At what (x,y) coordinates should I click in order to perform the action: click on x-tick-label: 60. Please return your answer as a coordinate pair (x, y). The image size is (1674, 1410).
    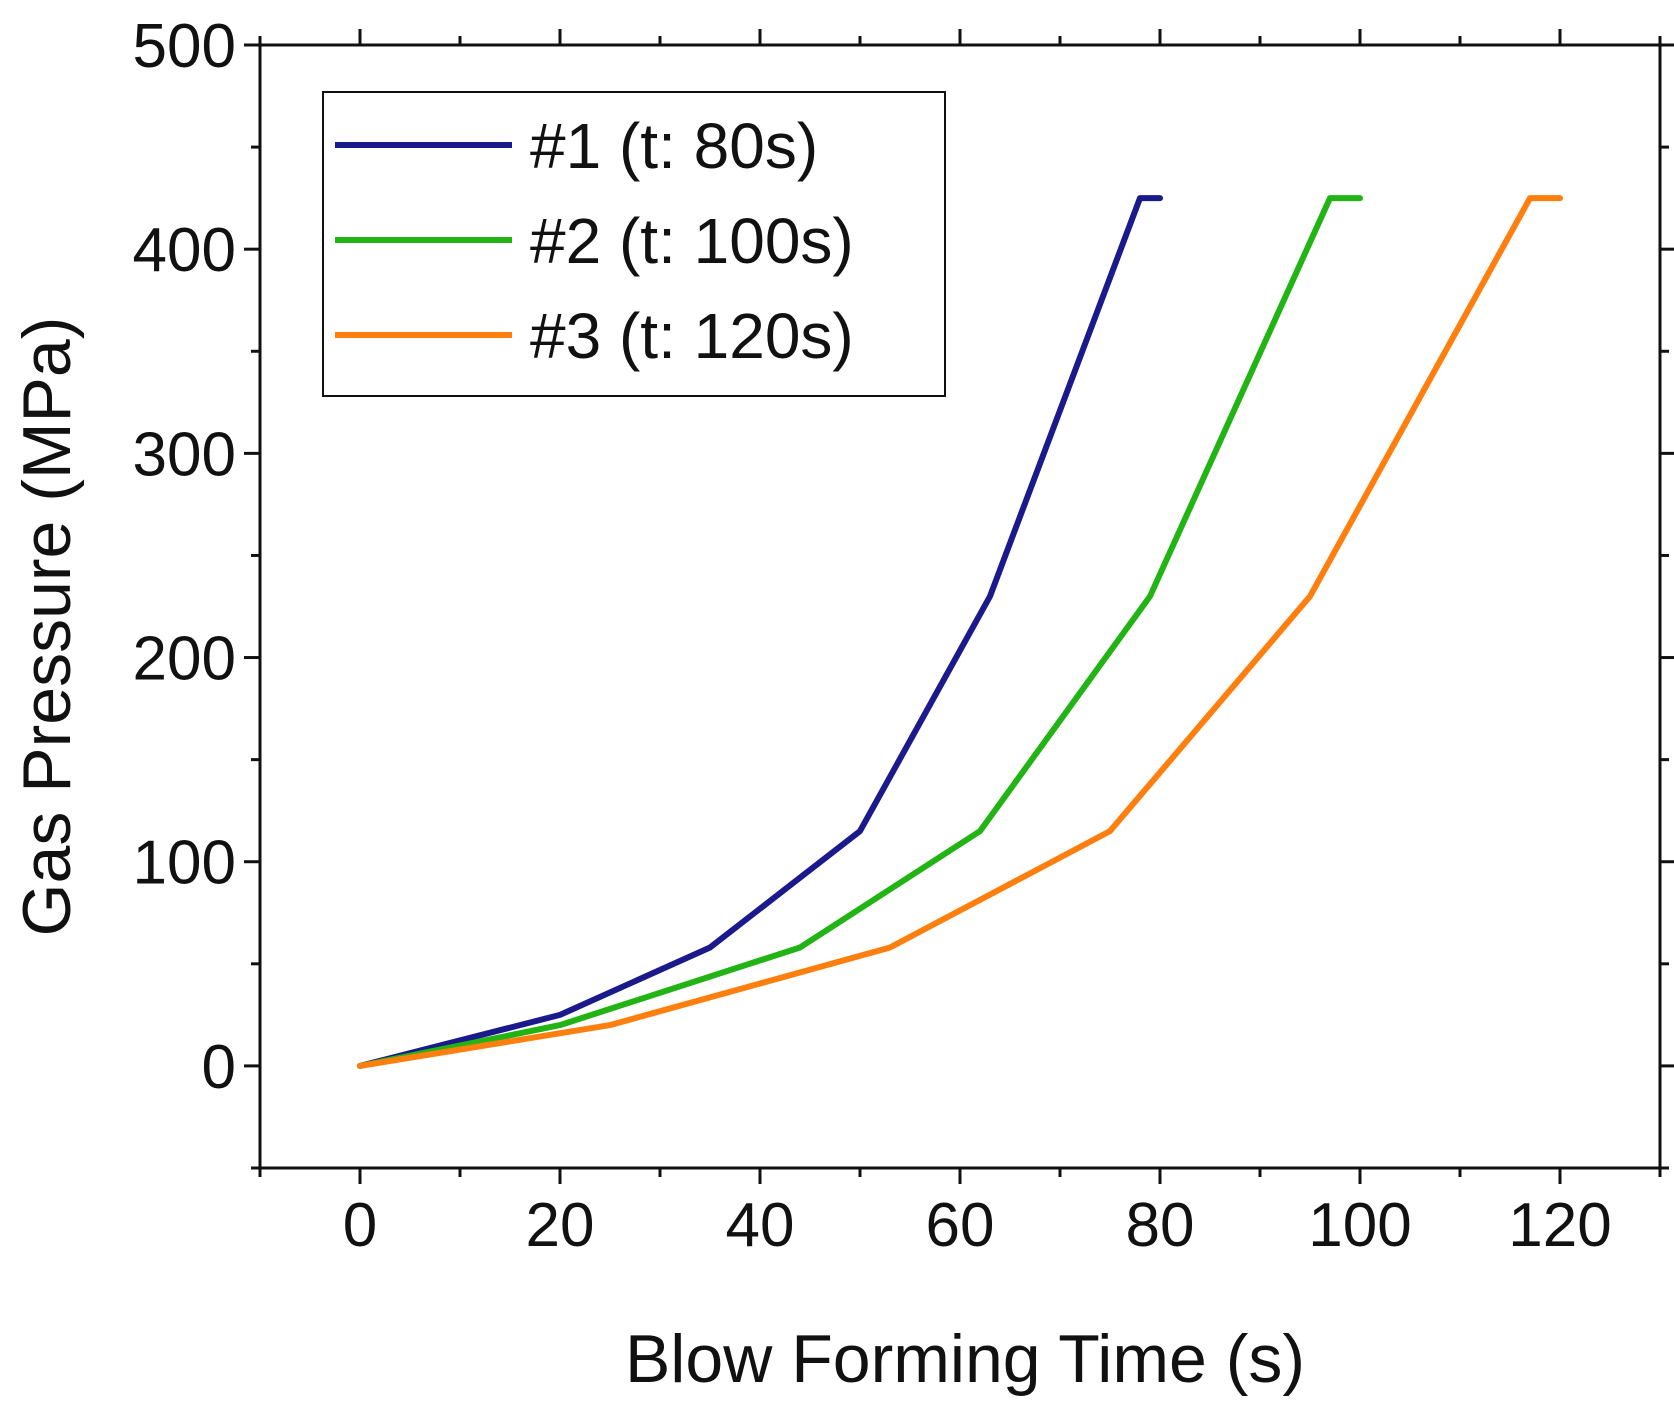
    Looking at the image, I should click on (960, 1225).